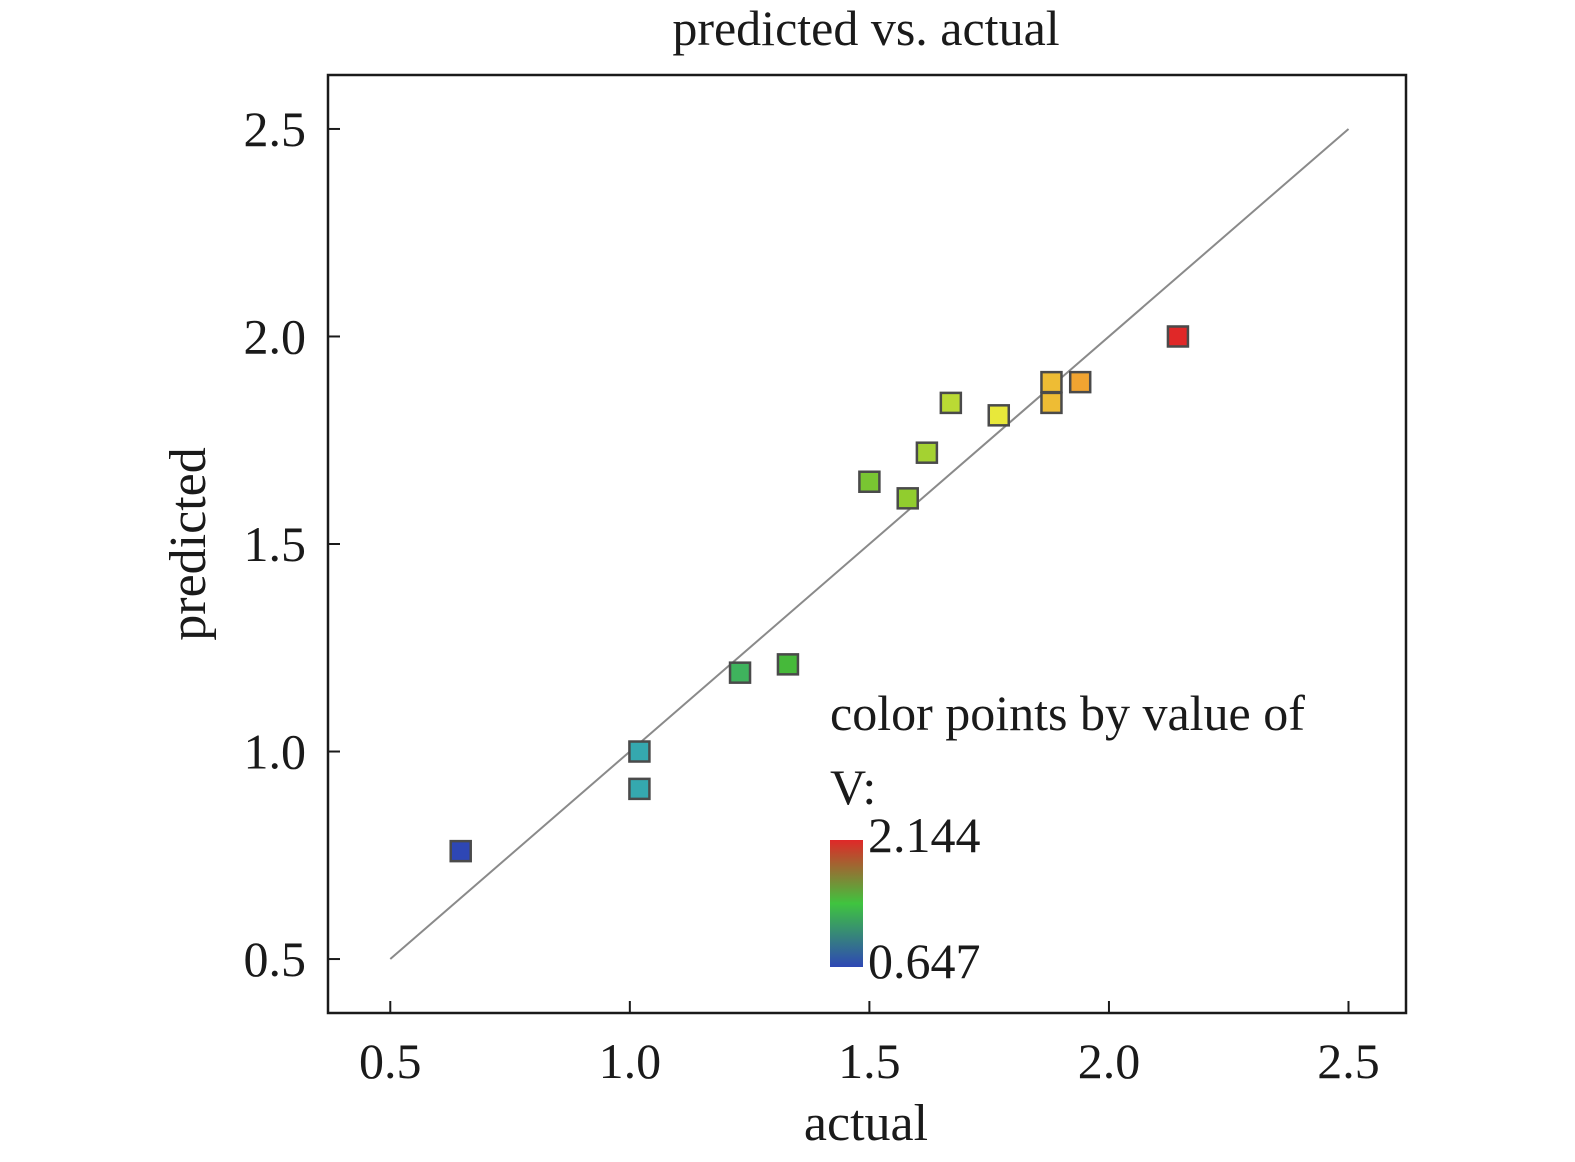  Describe the element at coordinates (1067, 837) in the screenshot. I see `colorbar-legend: color points by value of V: 2.144 0.647` at that location.